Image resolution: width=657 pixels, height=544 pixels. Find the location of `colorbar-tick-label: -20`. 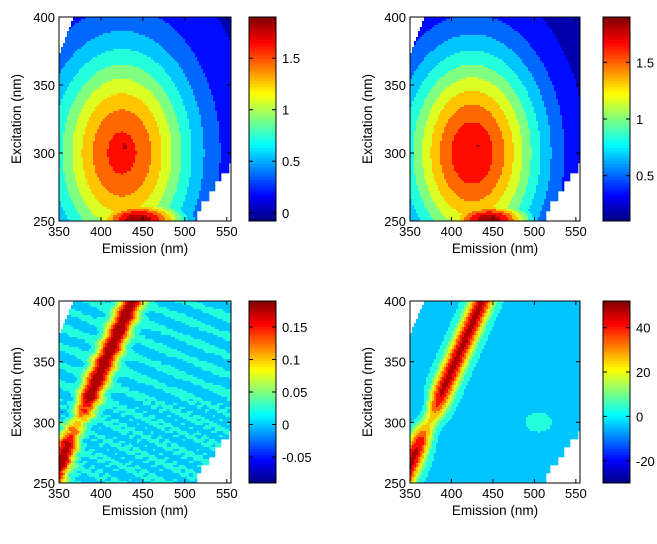

colorbar-tick-label: -20 is located at coordinates (645, 461).